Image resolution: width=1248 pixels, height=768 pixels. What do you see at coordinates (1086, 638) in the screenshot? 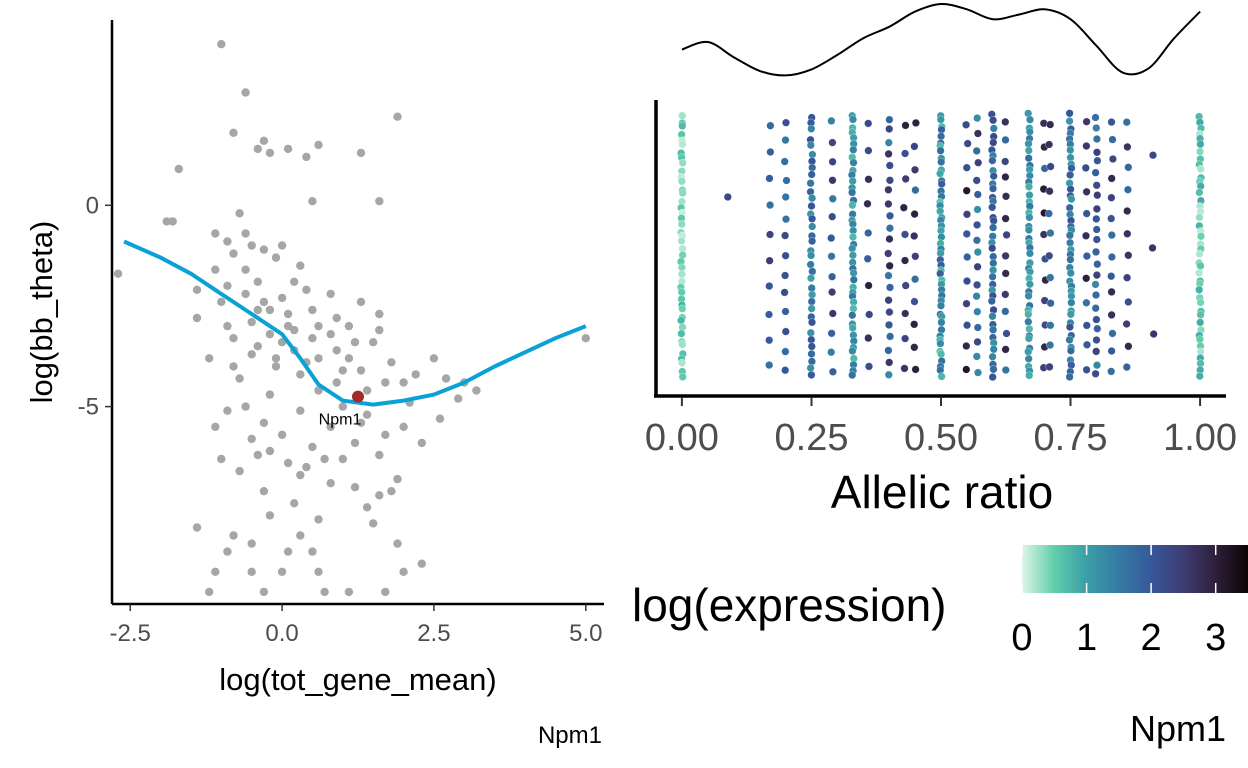
I see `legend-tick-label: 1` at bounding box center [1086, 638].